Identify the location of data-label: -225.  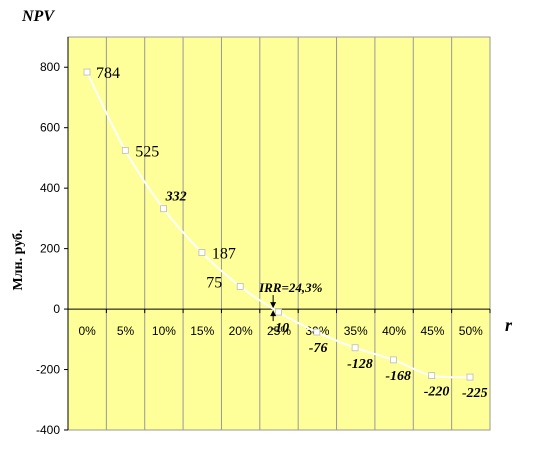
(475, 393).